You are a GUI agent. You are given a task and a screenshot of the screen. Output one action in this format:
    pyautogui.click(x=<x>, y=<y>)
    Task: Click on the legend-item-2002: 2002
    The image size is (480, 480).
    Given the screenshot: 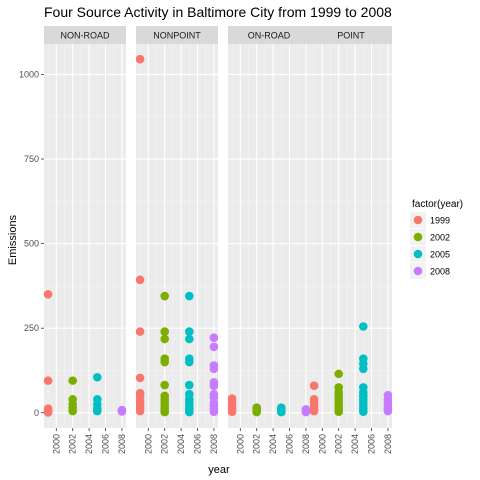 What is the action you would take?
    pyautogui.click(x=430, y=237)
    